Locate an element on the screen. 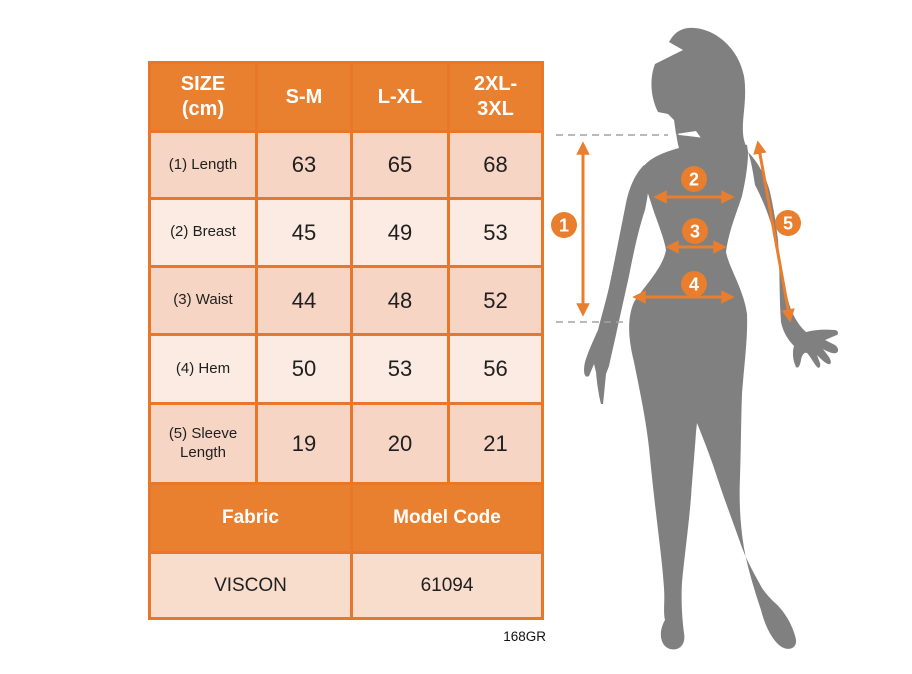 Image resolution: width=912 pixels, height=674 pixels. badge-2-number: 2 is located at coordinates (694, 180).